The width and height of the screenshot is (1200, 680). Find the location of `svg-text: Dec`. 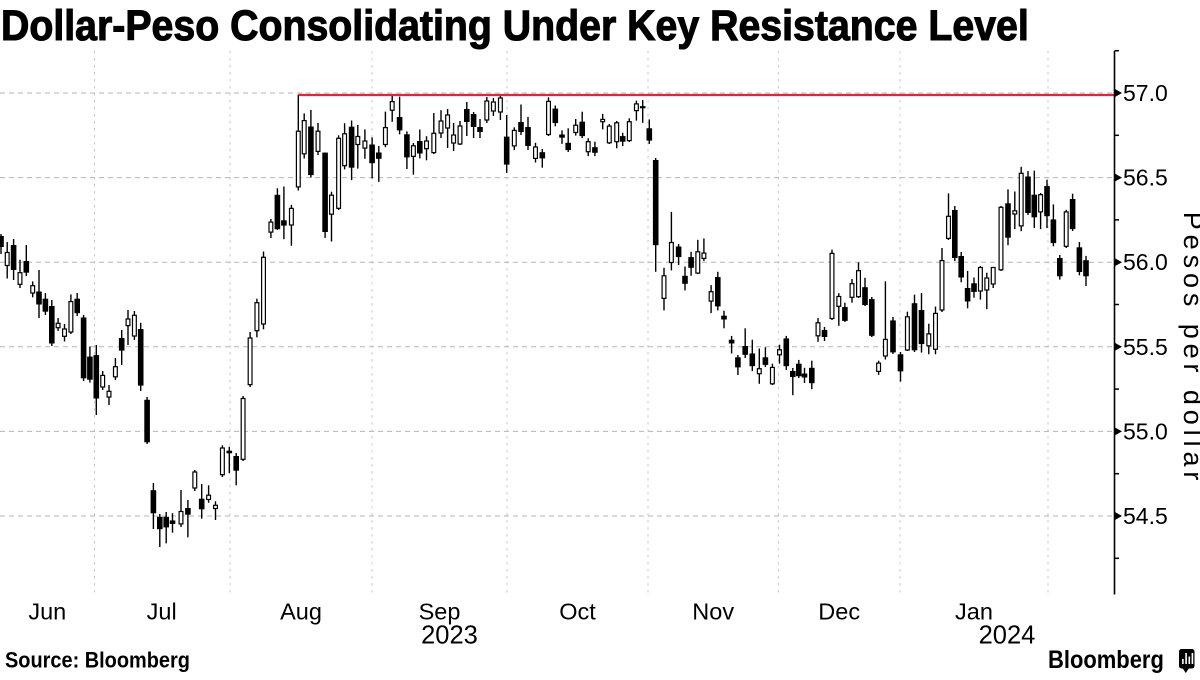

svg-text: Dec is located at coordinates (839, 612).